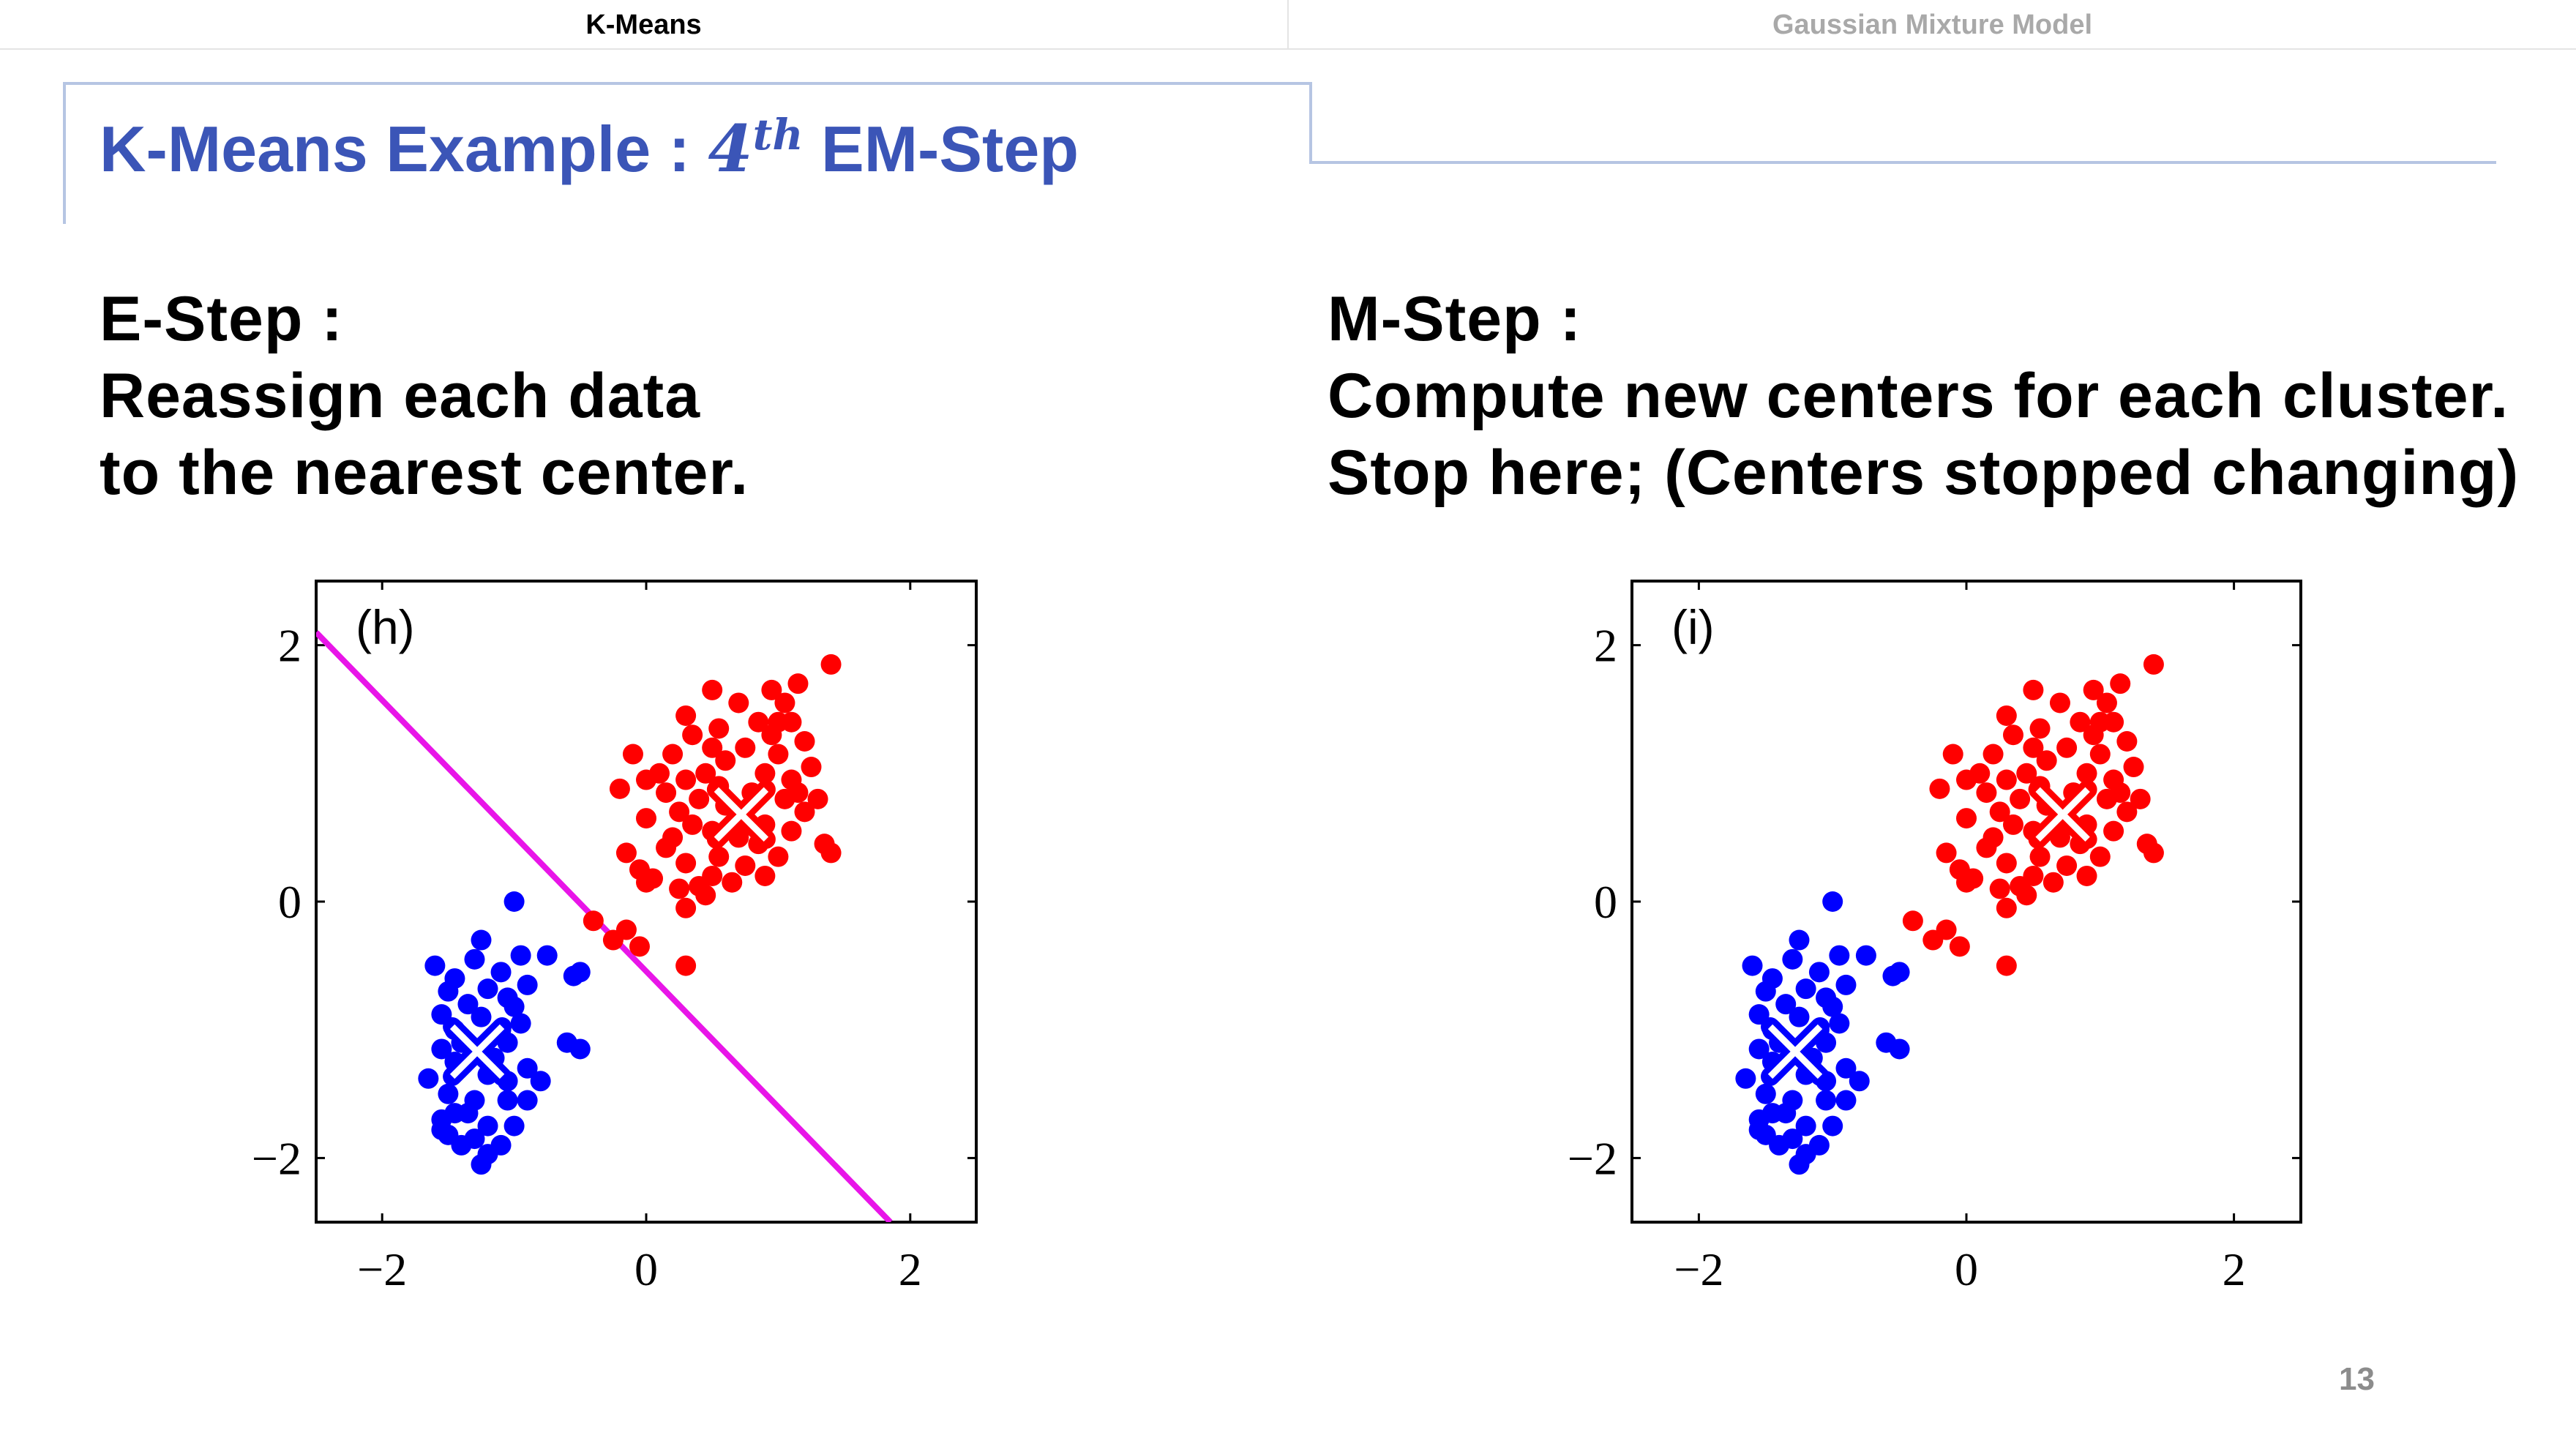 The height and width of the screenshot is (1449, 2576). What do you see at coordinates (604, 926) in the screenshot?
I see `plot-layer` at bounding box center [604, 926].